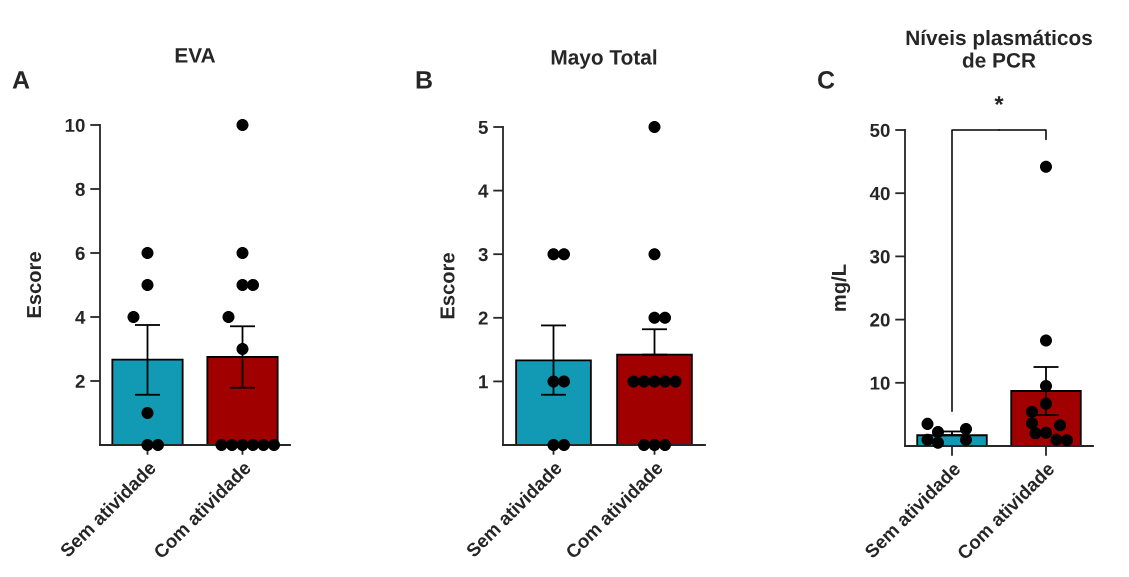  What do you see at coordinates (841, 287) in the screenshot?
I see `y-axis-title: mg/L` at bounding box center [841, 287].